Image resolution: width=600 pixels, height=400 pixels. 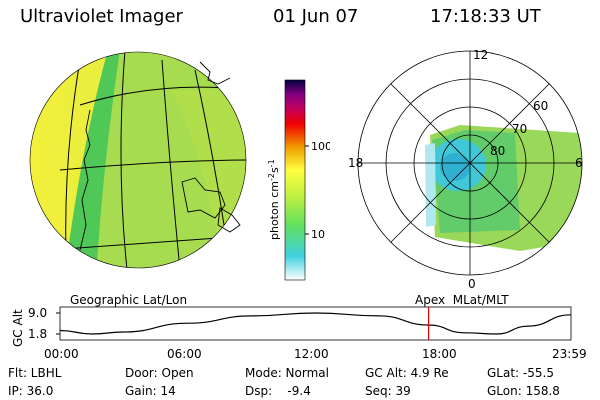 I want to click on door-info: Door: Open, so click(x=159, y=373).